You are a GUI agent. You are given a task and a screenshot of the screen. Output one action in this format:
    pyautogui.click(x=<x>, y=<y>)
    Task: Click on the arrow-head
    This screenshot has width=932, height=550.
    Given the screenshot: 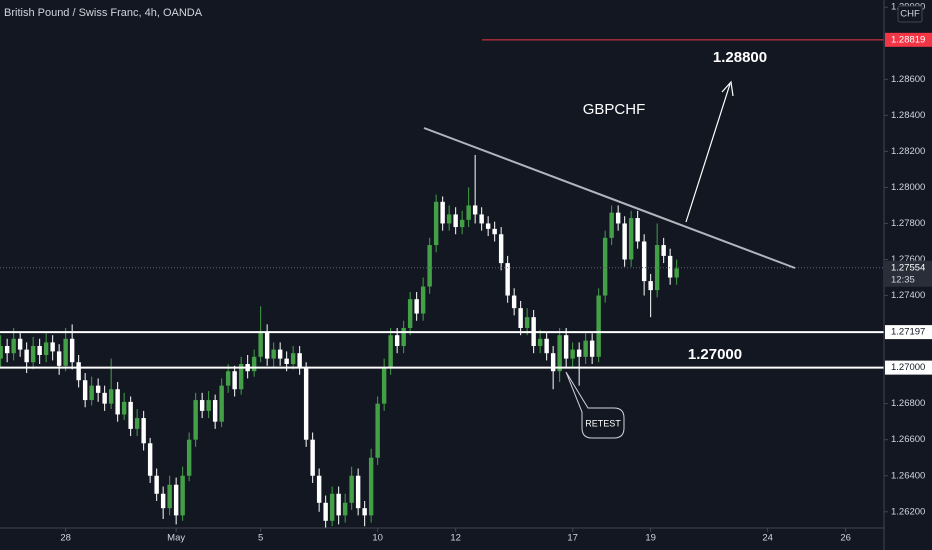 What is the action you would take?
    pyautogui.click(x=727, y=88)
    